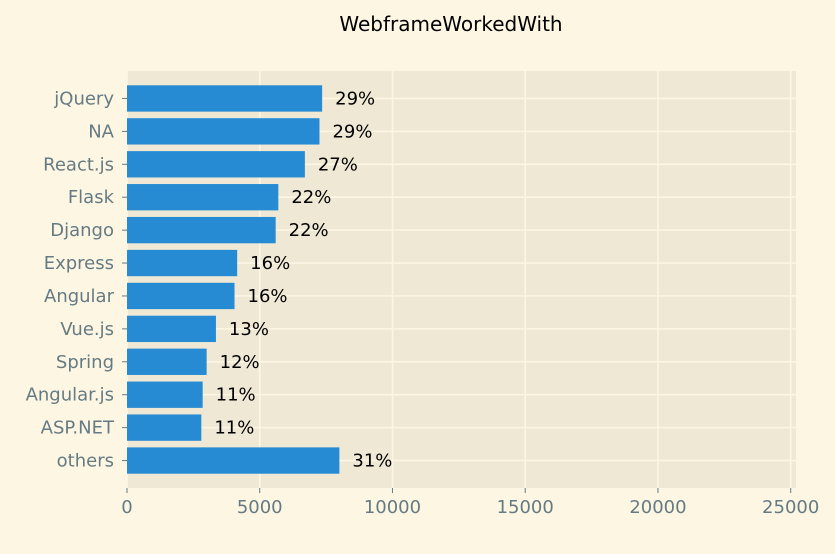 The image size is (835, 554). I want to click on y-tick-label: React.js, so click(78, 164).